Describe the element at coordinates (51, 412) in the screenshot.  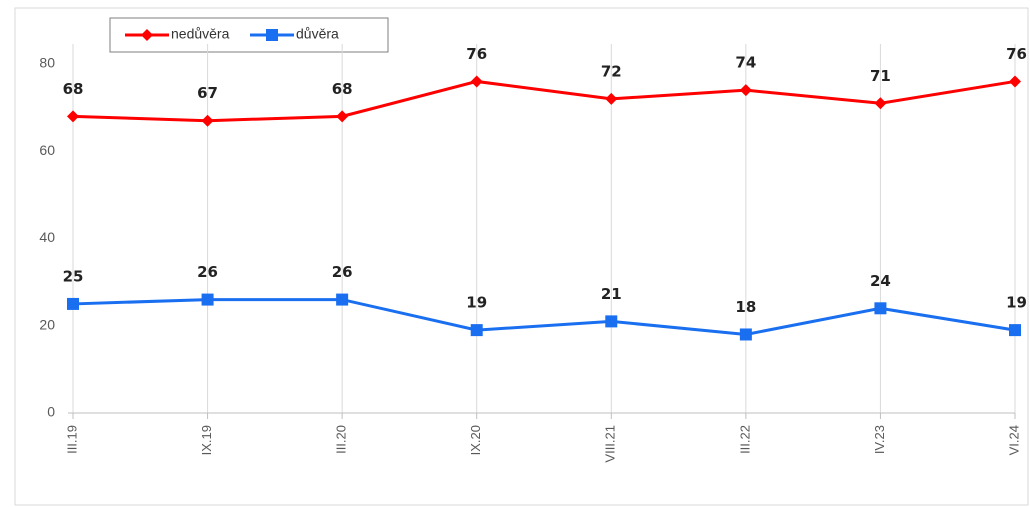
I see `y-tick-label: 0` at that location.